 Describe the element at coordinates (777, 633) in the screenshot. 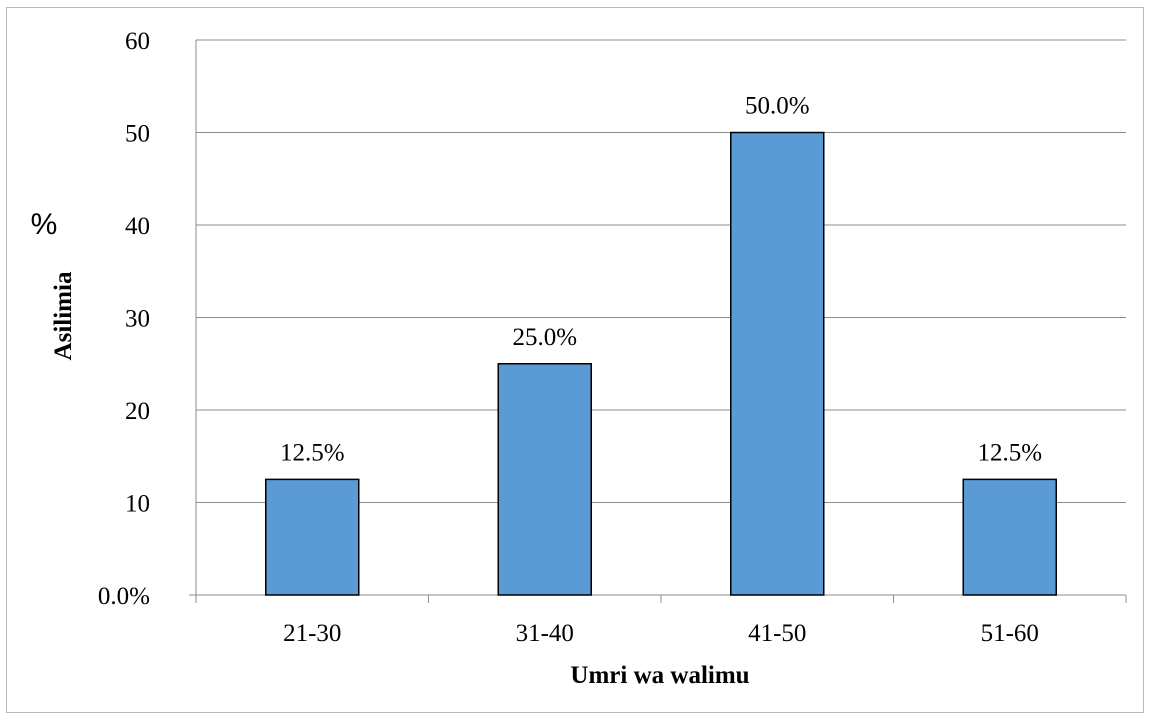

I see `x-tick-label: 41-50` at that location.